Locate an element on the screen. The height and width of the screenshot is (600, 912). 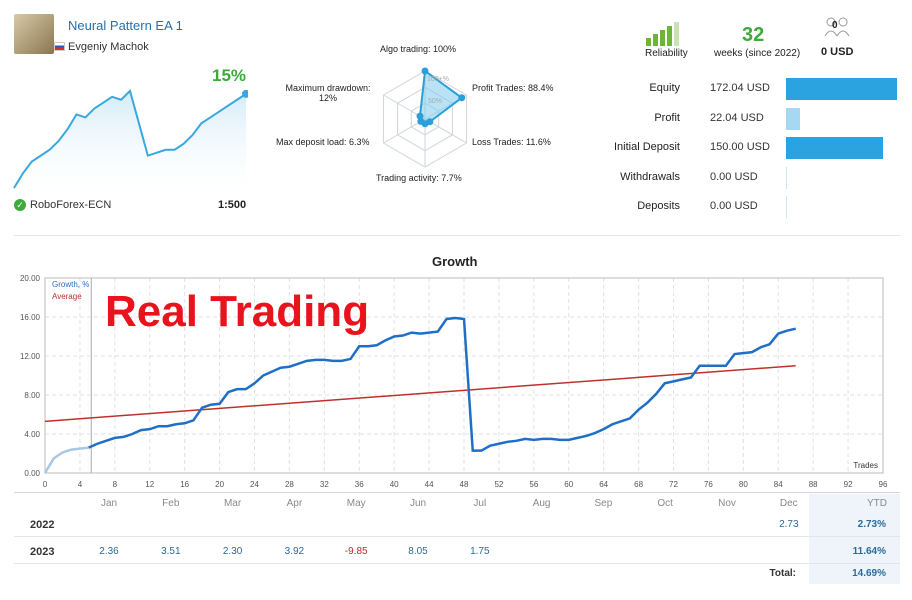
x-tick-label: 8 is located at coordinates (115, 484).